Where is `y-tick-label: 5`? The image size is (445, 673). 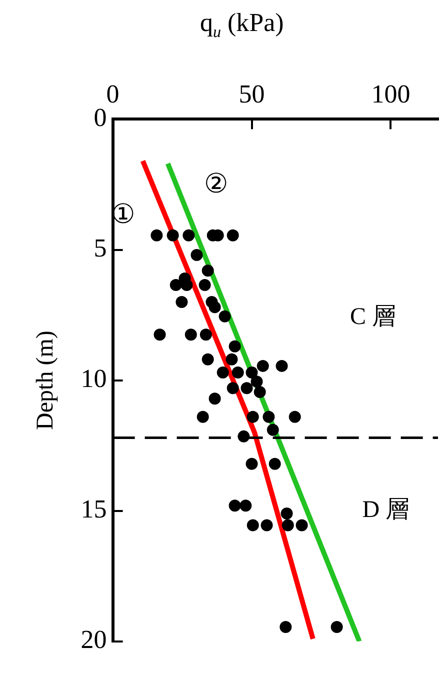
y-tick-label: 5 is located at coordinates (100, 248).